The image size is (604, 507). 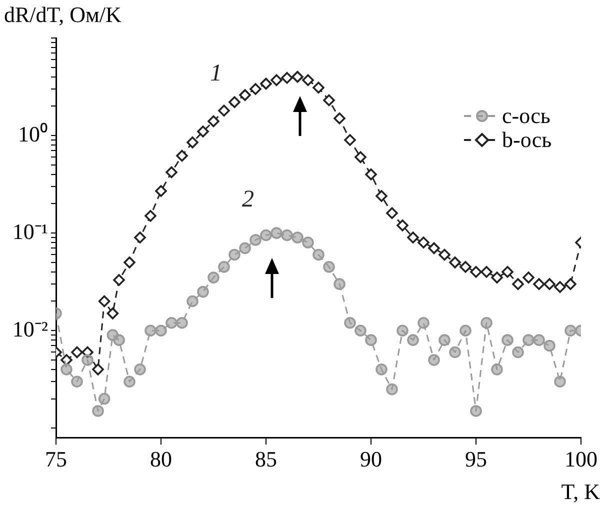 What do you see at coordinates (30, 231) in the screenshot?
I see `y-tick-label: 10⁻¹` at bounding box center [30, 231].